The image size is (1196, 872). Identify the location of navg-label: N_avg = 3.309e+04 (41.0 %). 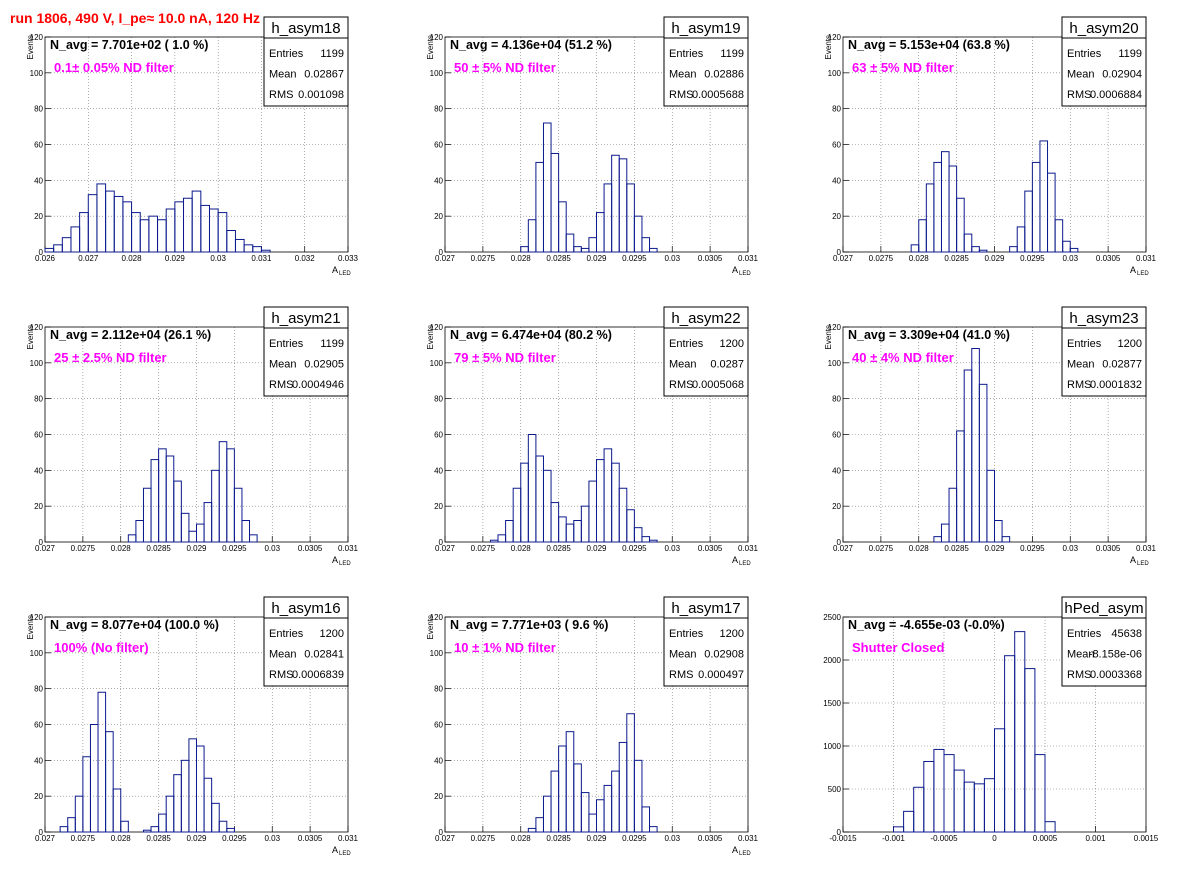
(929, 335).